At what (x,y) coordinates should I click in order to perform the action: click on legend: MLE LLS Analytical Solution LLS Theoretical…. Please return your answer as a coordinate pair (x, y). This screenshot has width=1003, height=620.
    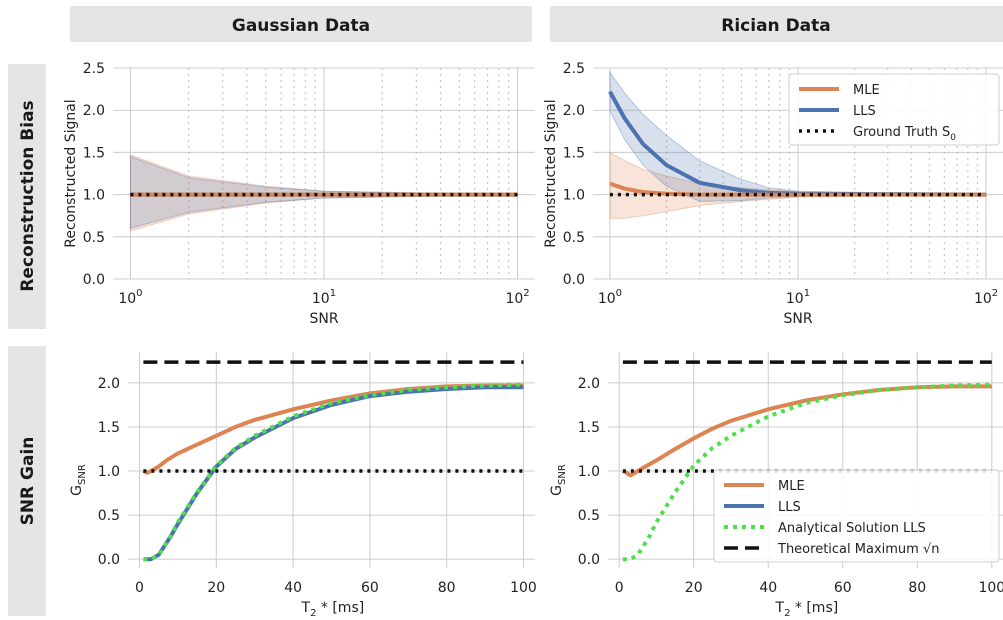
    Looking at the image, I should click on (856, 516).